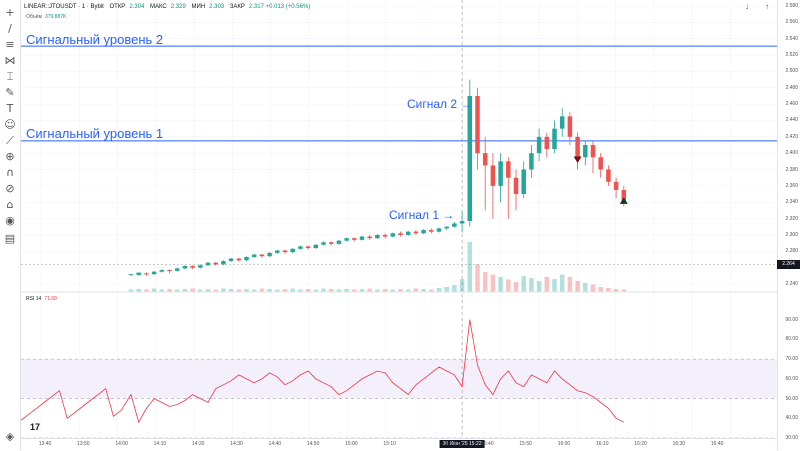 The height and width of the screenshot is (451, 800). What do you see at coordinates (679, 444) in the screenshot?
I see `time-axis-label: 16:30` at bounding box center [679, 444].